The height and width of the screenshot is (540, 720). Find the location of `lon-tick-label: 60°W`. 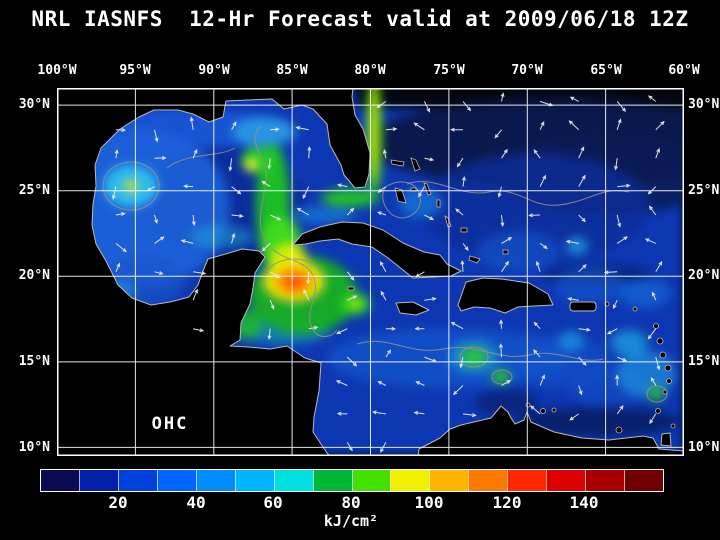

lon-tick-label: 60°W is located at coordinates (684, 70).